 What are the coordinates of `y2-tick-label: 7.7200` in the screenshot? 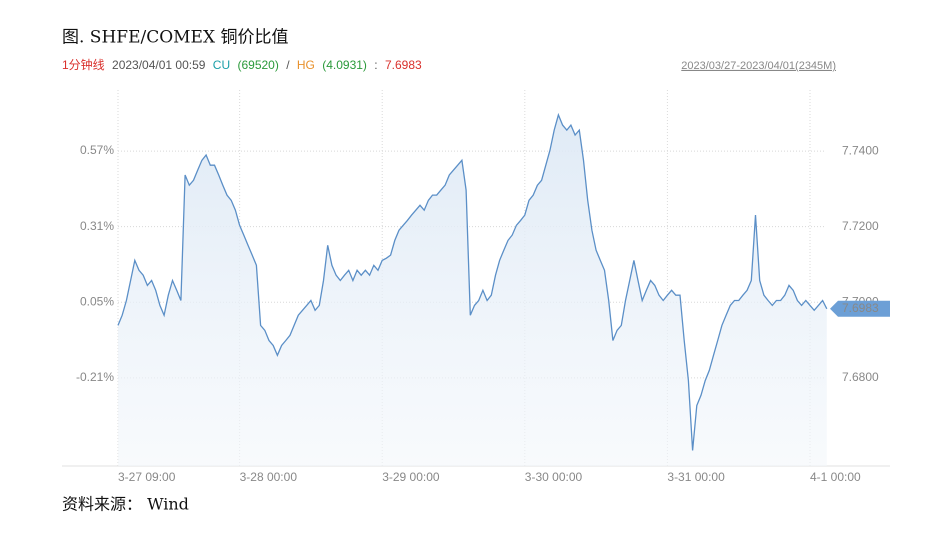 It's located at (860, 226).